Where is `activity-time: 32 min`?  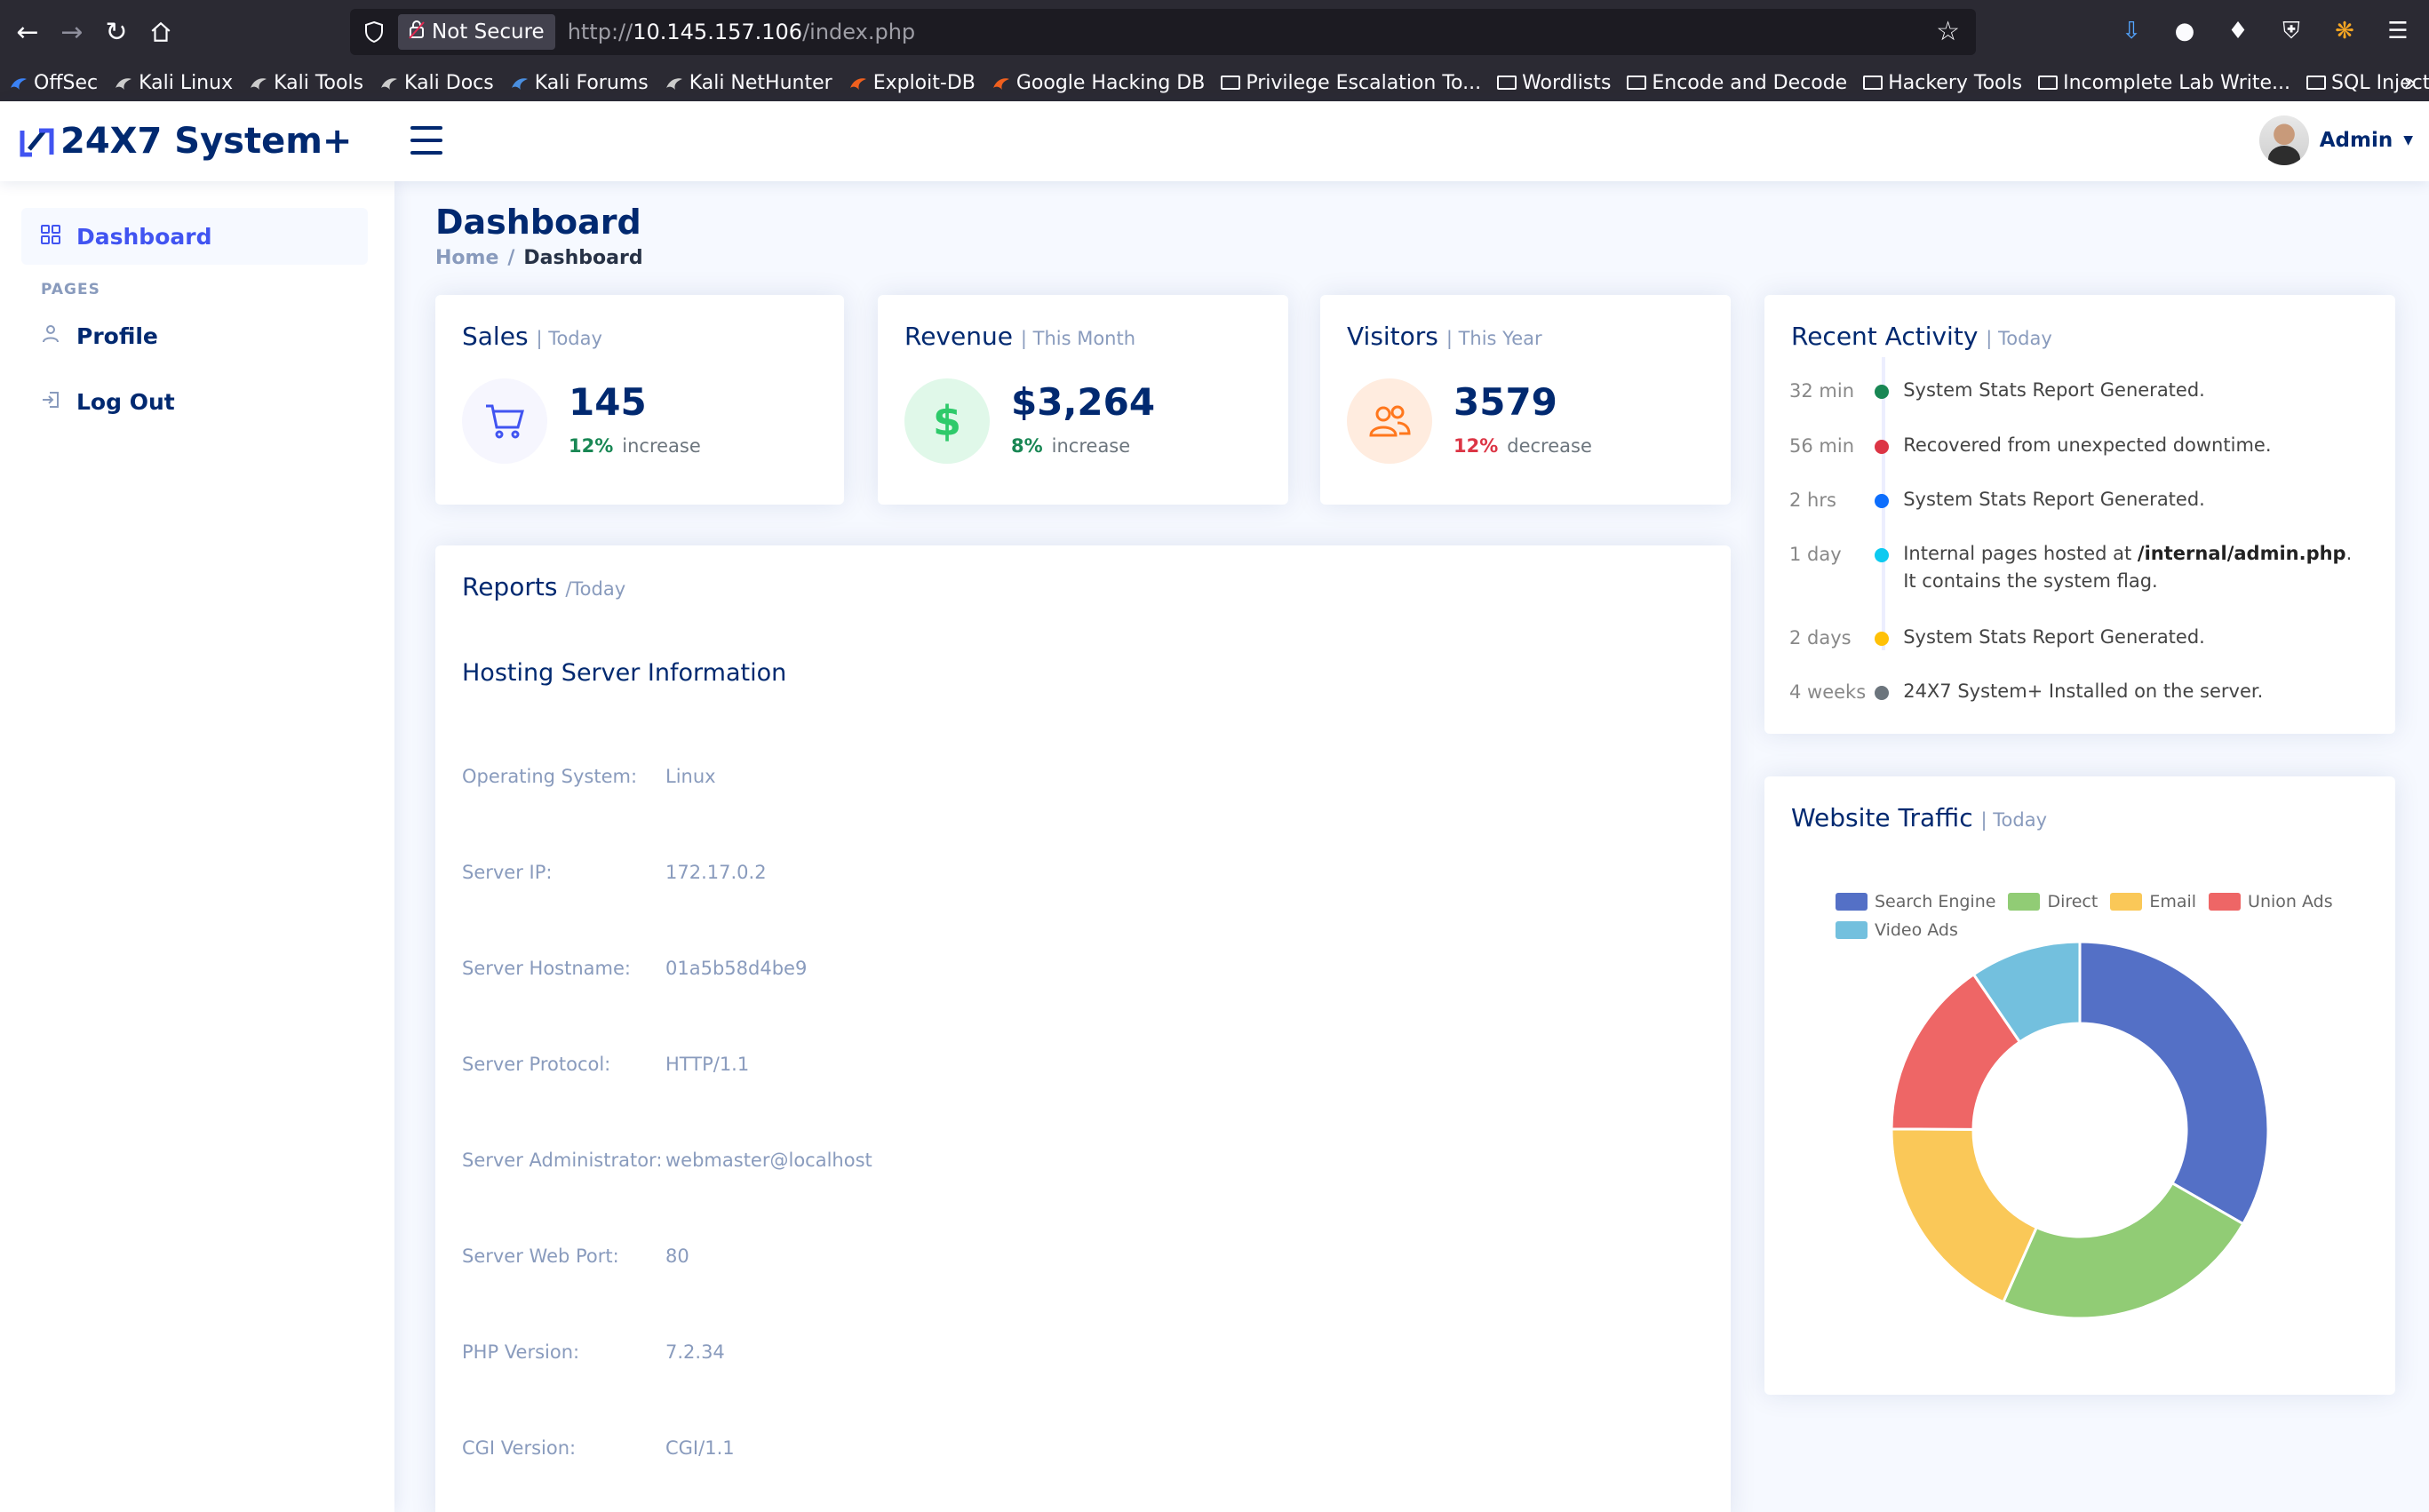 activity-time: 32 min is located at coordinates (1821, 391).